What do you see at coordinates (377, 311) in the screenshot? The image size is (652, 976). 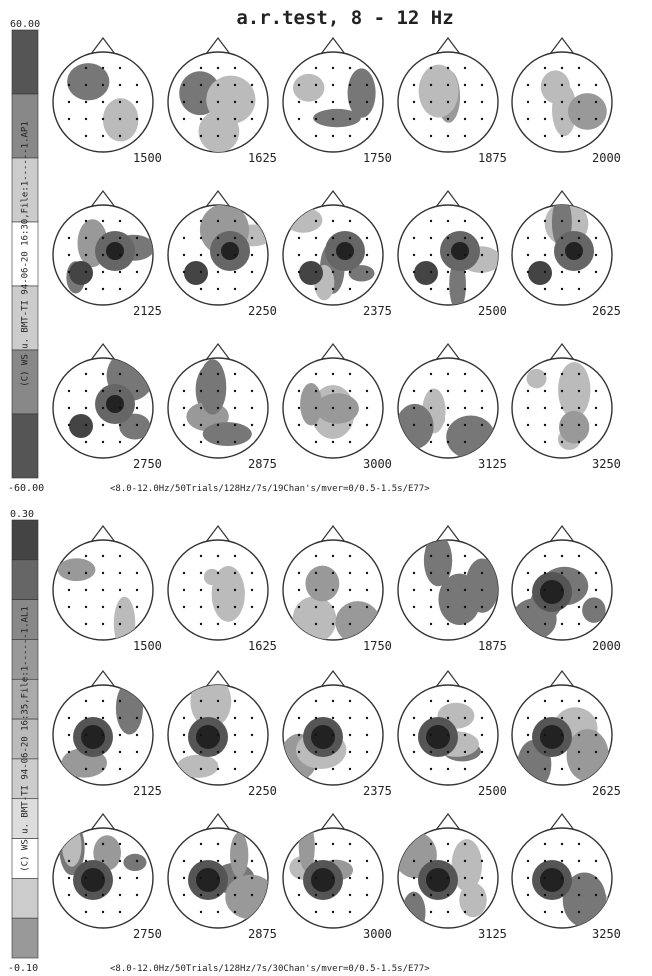 I see `time-label: 2375` at bounding box center [377, 311].